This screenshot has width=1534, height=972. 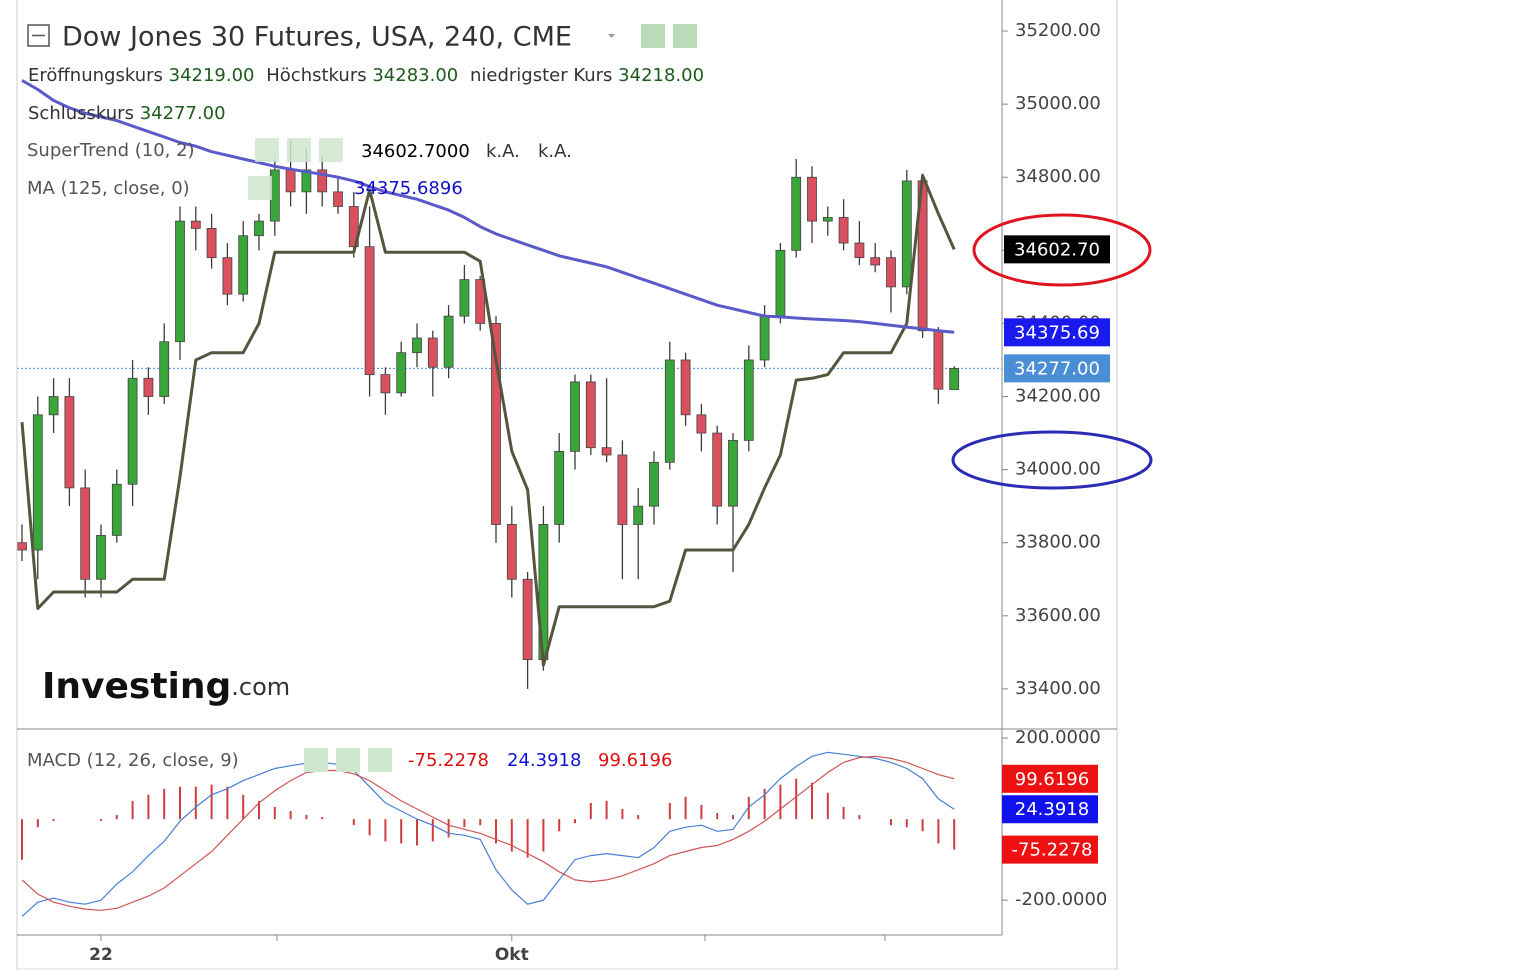 What do you see at coordinates (183, 113) in the screenshot?
I see `legend-value: 34277.00` at bounding box center [183, 113].